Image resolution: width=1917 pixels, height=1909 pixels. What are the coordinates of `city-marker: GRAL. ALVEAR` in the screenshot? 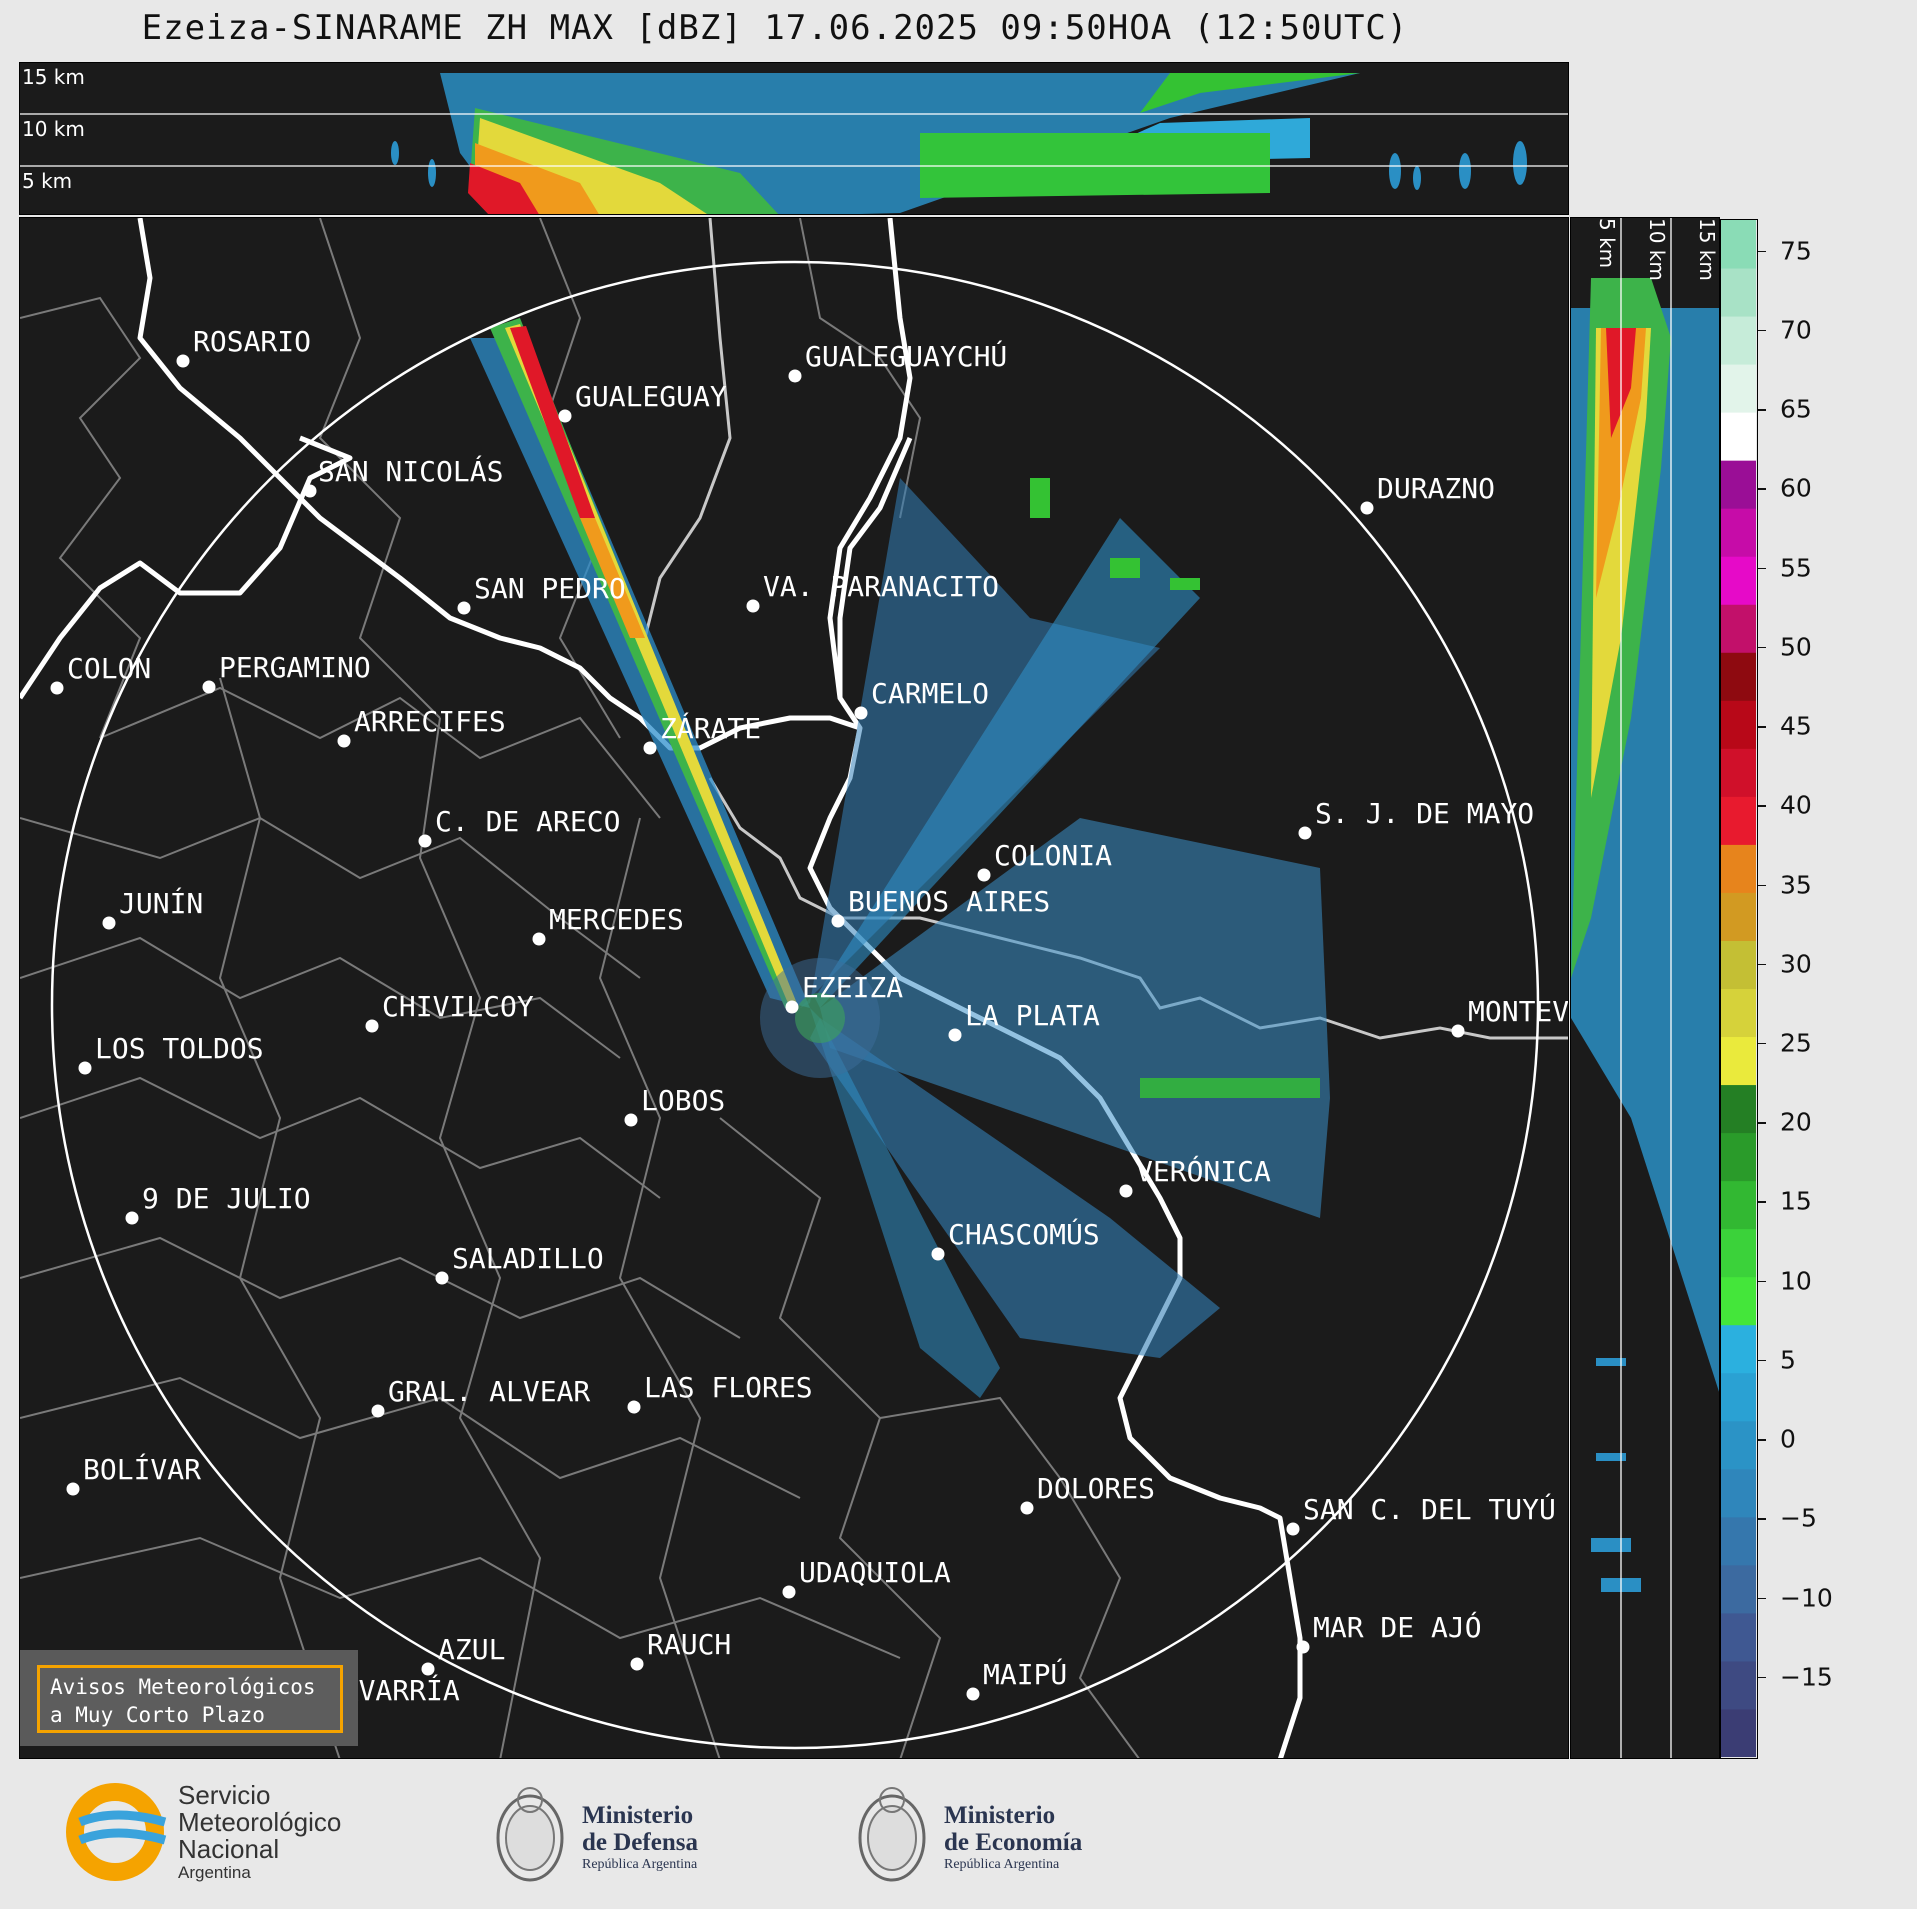 It's located at (480, 1396).